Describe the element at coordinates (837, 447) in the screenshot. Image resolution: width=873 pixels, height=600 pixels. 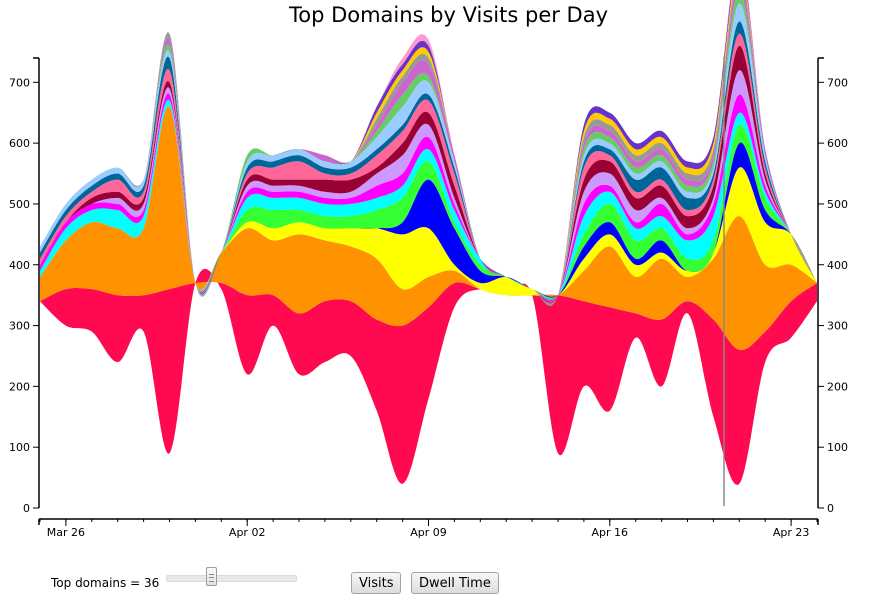
I see `right-y-tick-label-1: 100` at that location.